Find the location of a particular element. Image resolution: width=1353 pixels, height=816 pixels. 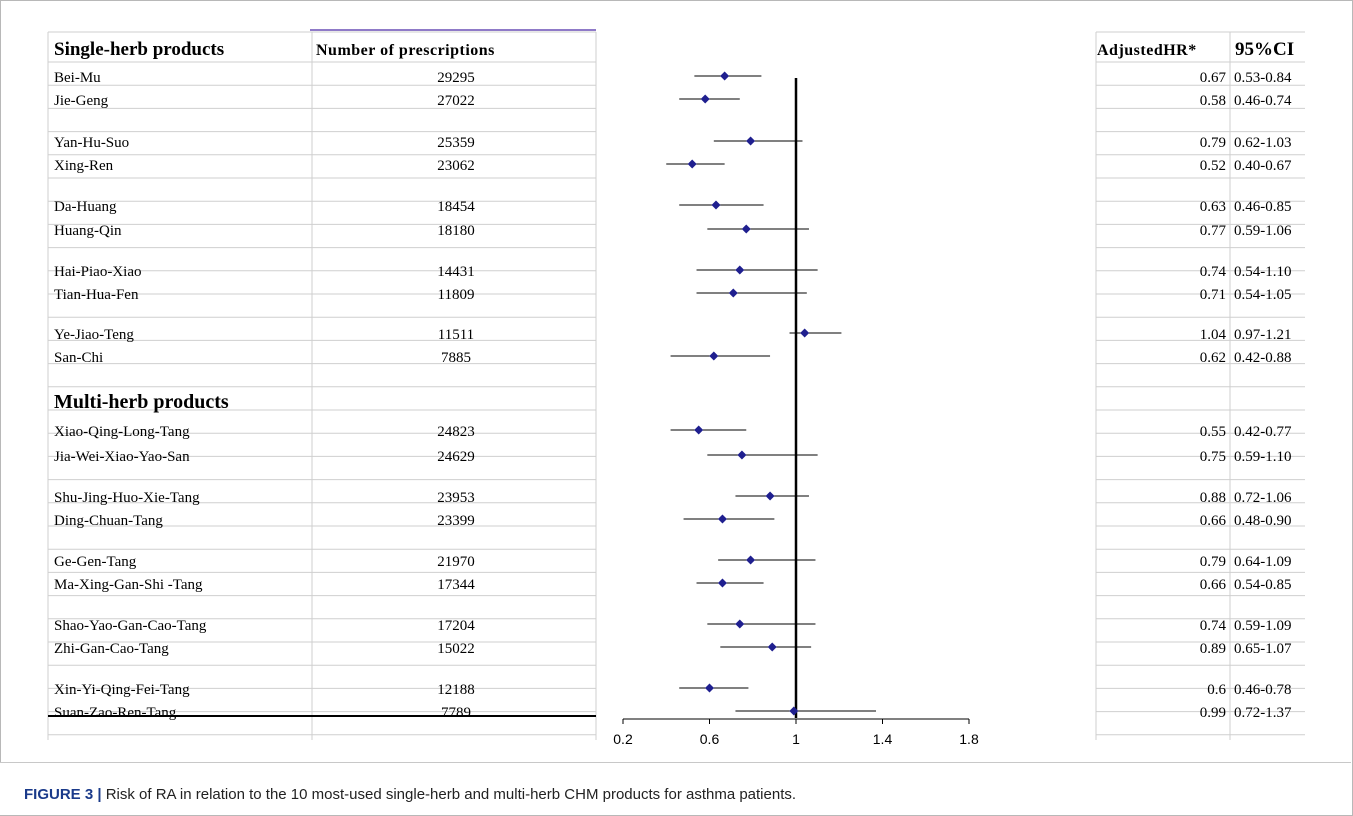

header-ci: 95%CI is located at coordinates (1264, 49).